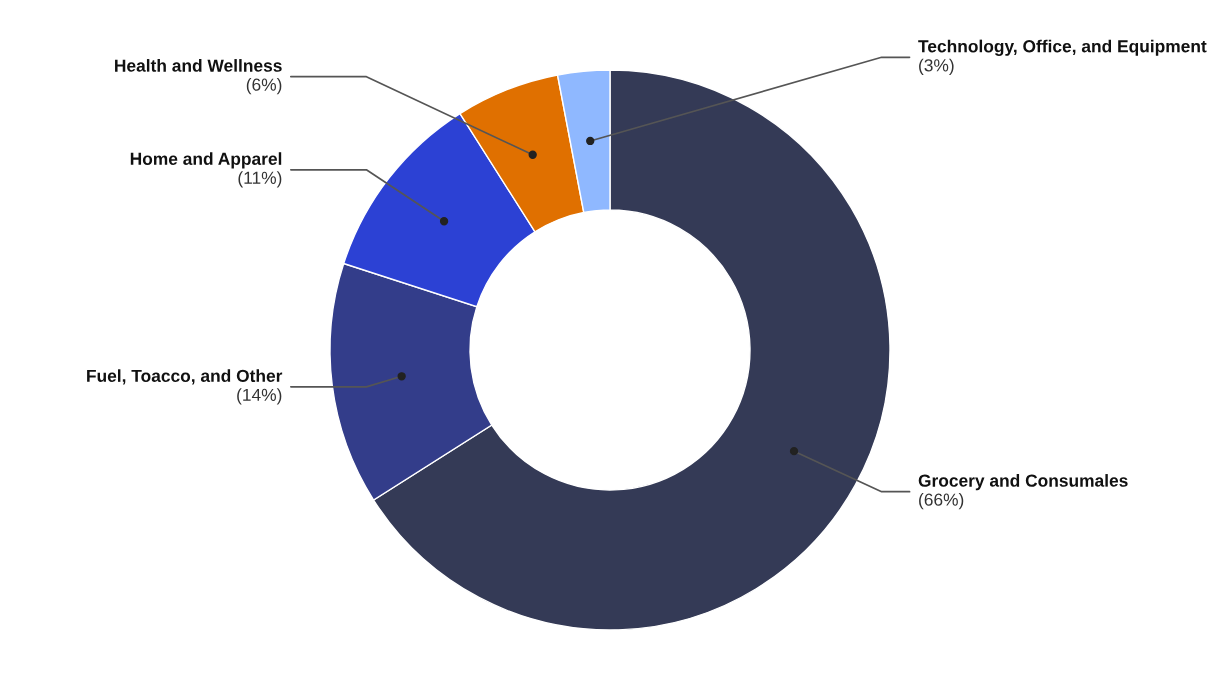  What do you see at coordinates (941, 501) in the screenshot?
I see `data-label: (66%)` at bounding box center [941, 501].